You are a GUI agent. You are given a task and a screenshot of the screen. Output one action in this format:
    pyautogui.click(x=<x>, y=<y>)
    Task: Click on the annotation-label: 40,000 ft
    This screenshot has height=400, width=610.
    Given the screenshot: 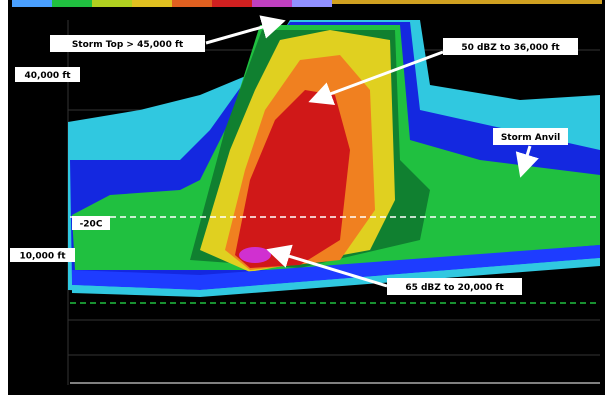 What is the action you would take?
    pyautogui.click(x=47, y=76)
    